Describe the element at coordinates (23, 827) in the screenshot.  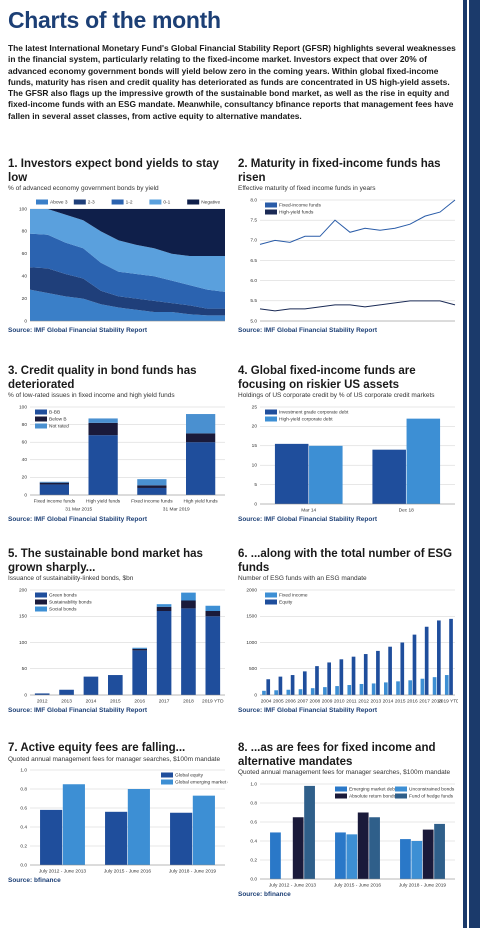
I see `y-tick-label: 0.4` at that location.